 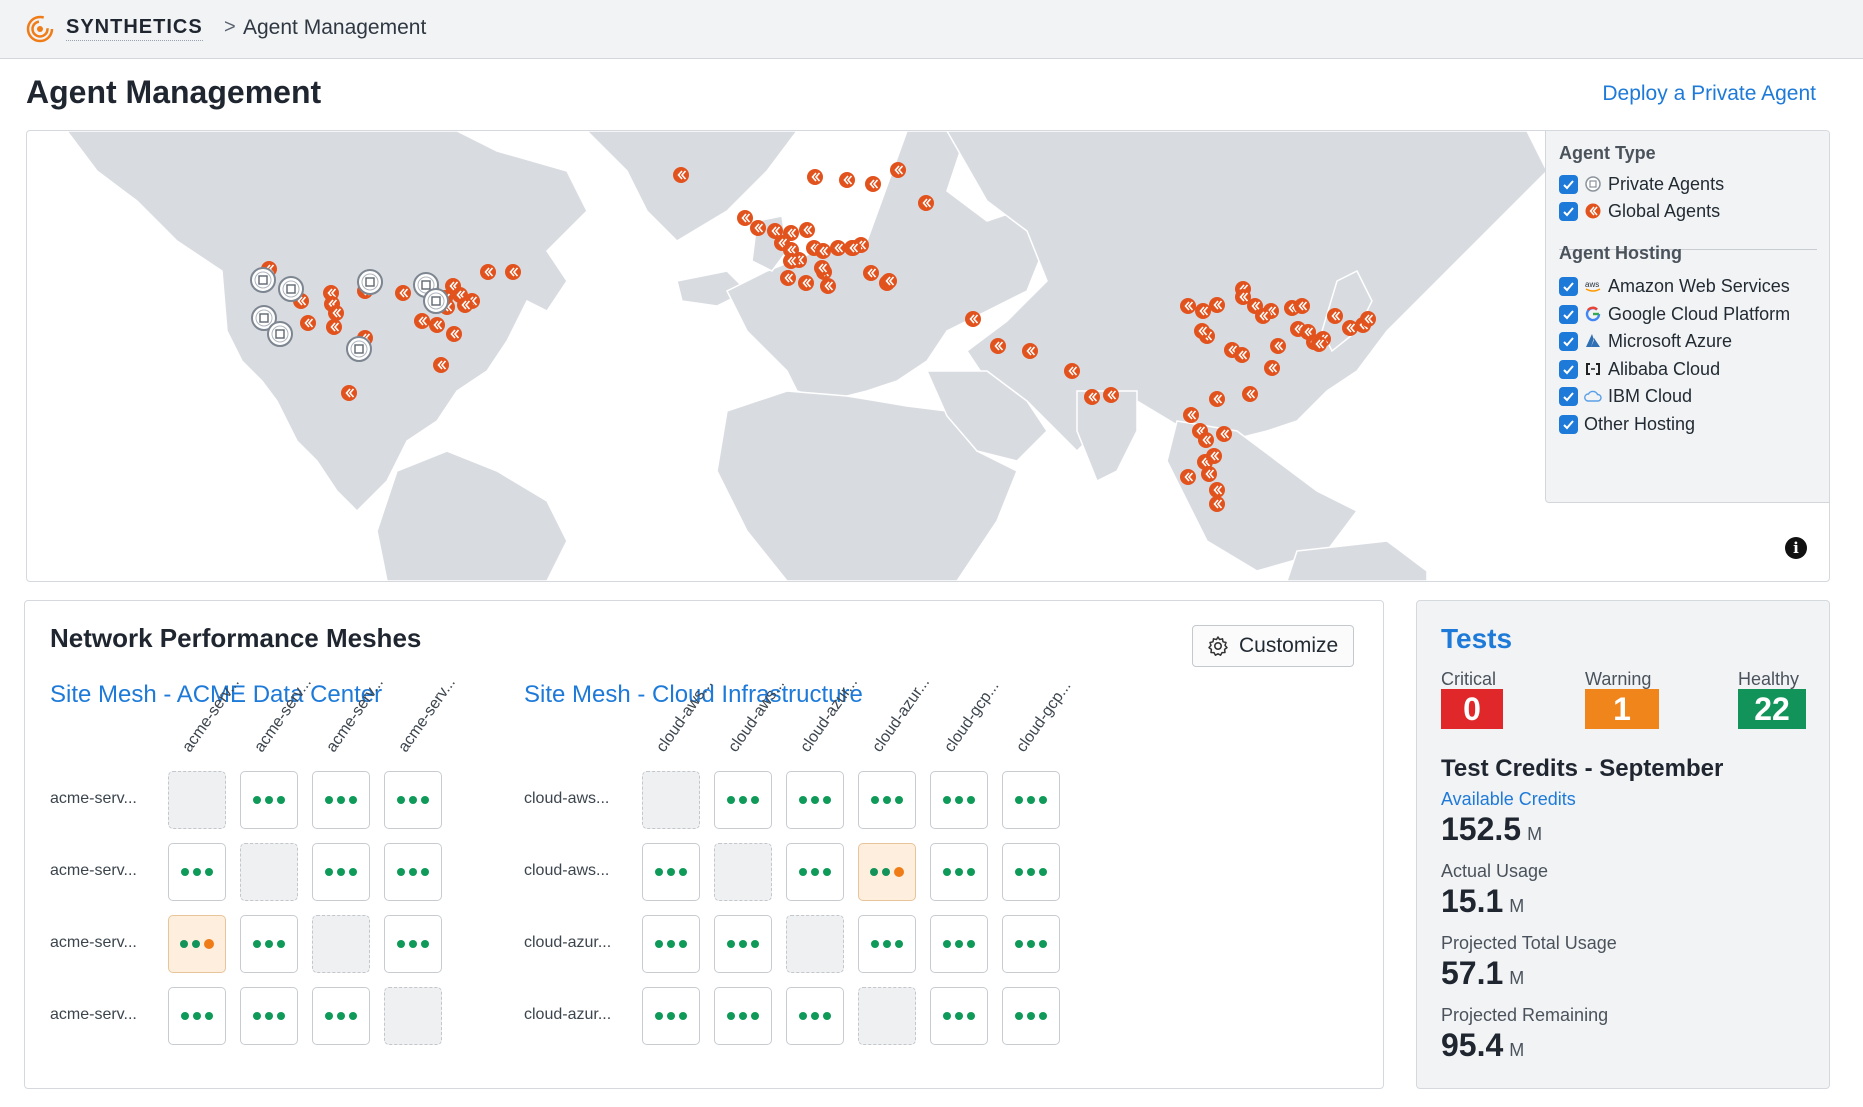 I want to click on customize-button: Customize, so click(x=1273, y=646).